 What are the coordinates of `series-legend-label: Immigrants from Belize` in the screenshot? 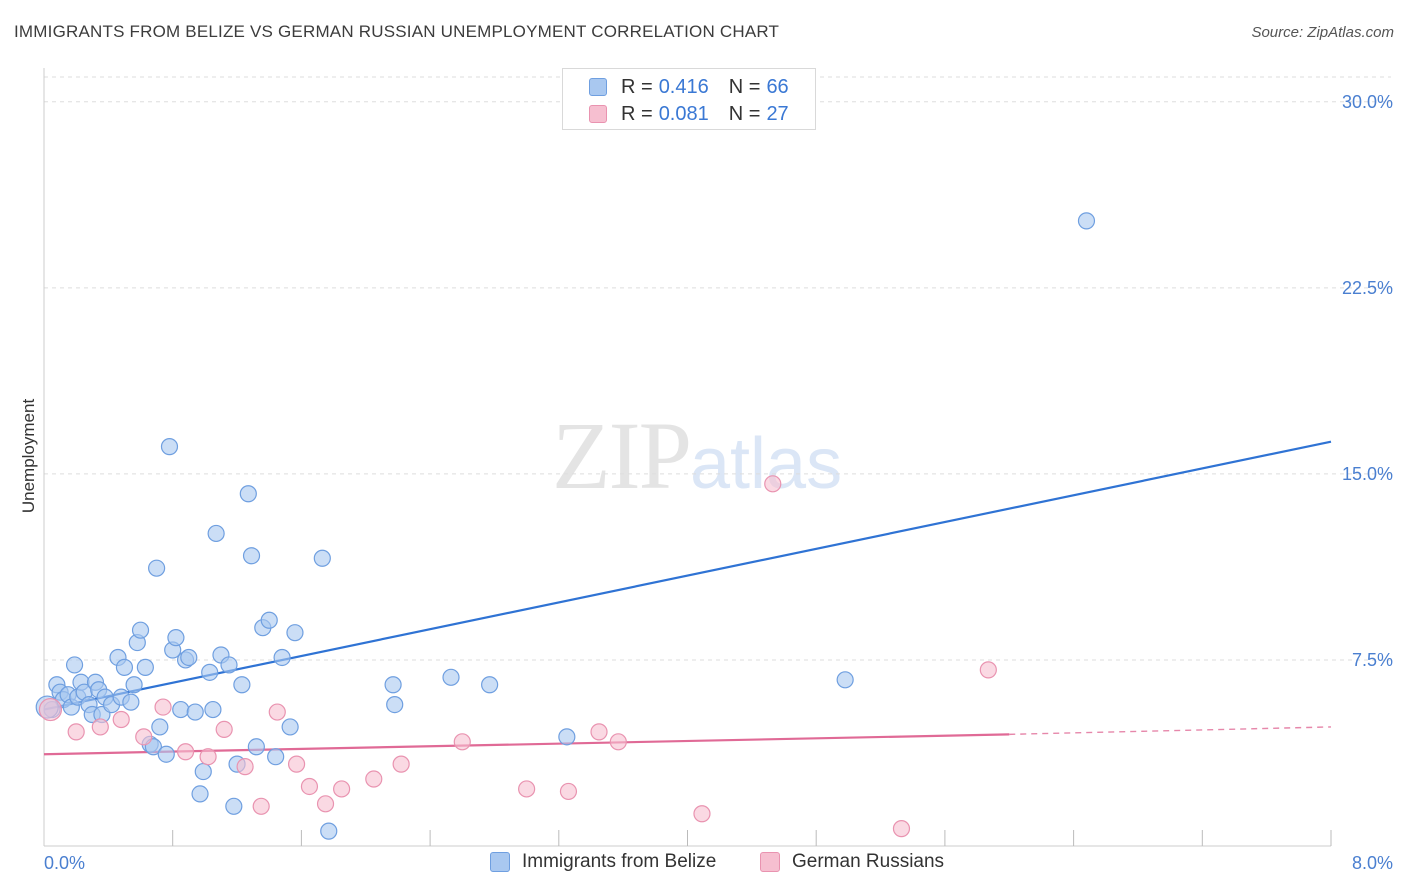 It's located at (619, 861).